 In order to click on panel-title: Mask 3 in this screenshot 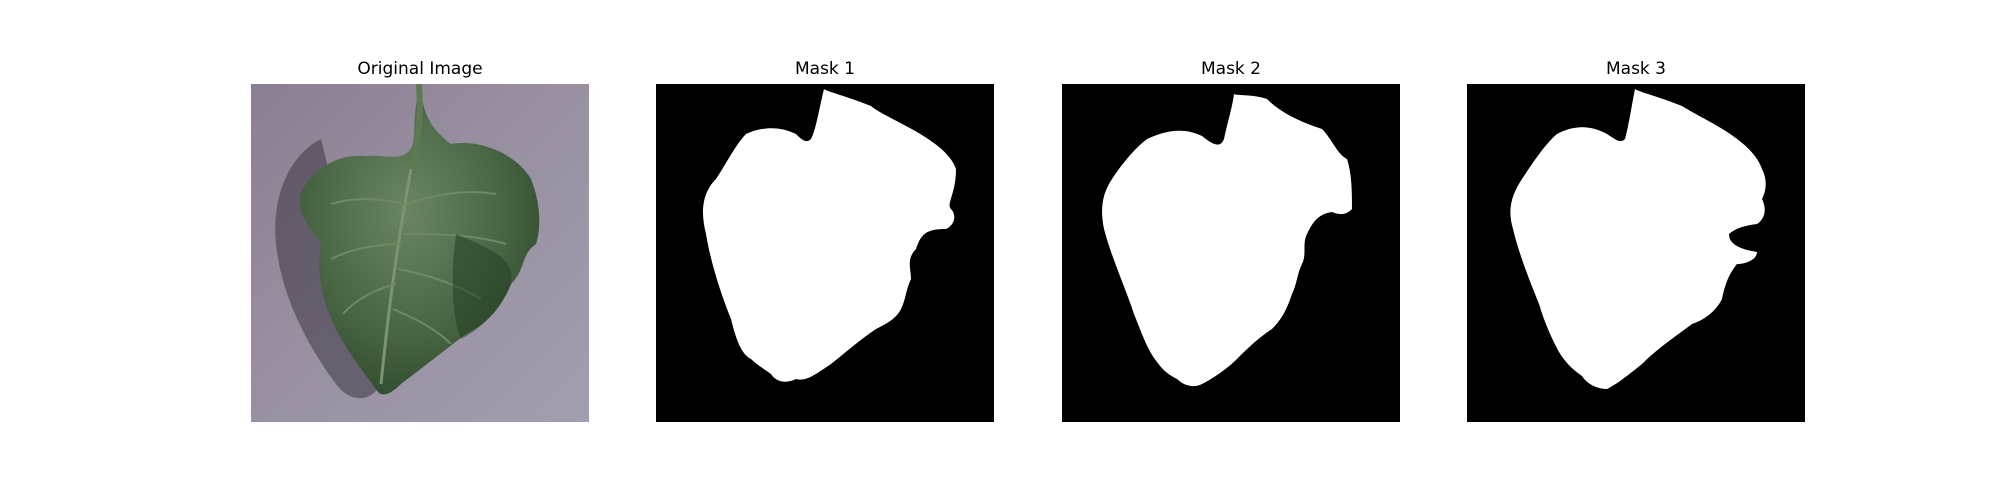, I will do `click(1636, 69)`.